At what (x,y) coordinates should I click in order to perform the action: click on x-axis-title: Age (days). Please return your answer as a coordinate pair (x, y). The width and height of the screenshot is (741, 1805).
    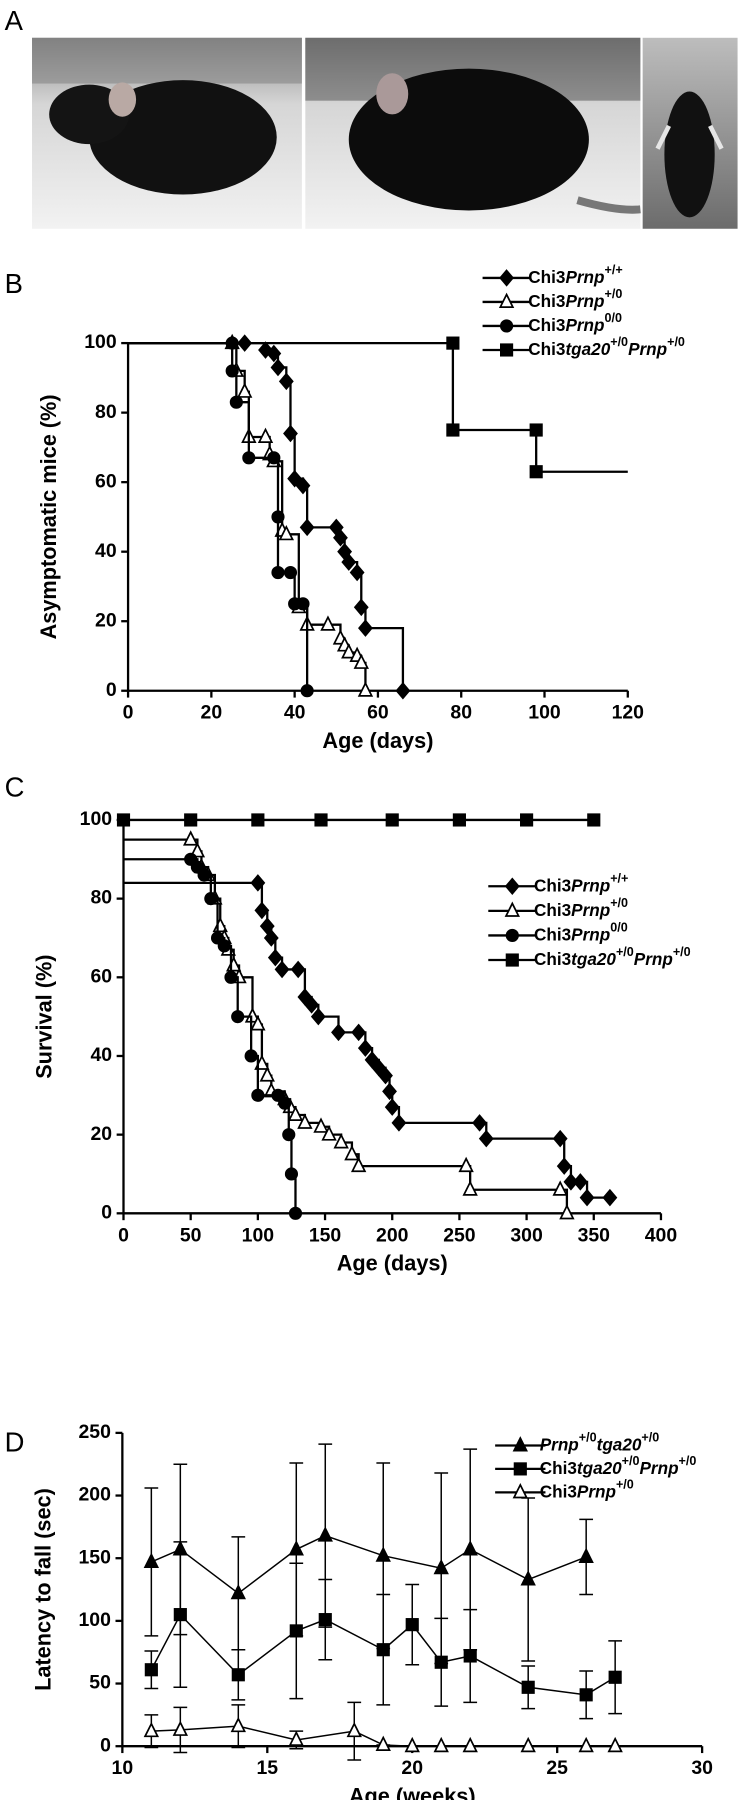
    Looking at the image, I should click on (377, 740).